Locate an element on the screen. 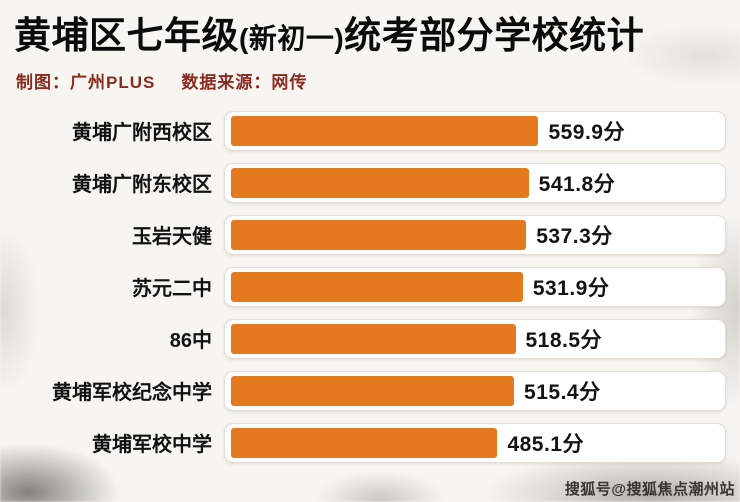  source-text: 数据来源：网传 is located at coordinates (244, 82).